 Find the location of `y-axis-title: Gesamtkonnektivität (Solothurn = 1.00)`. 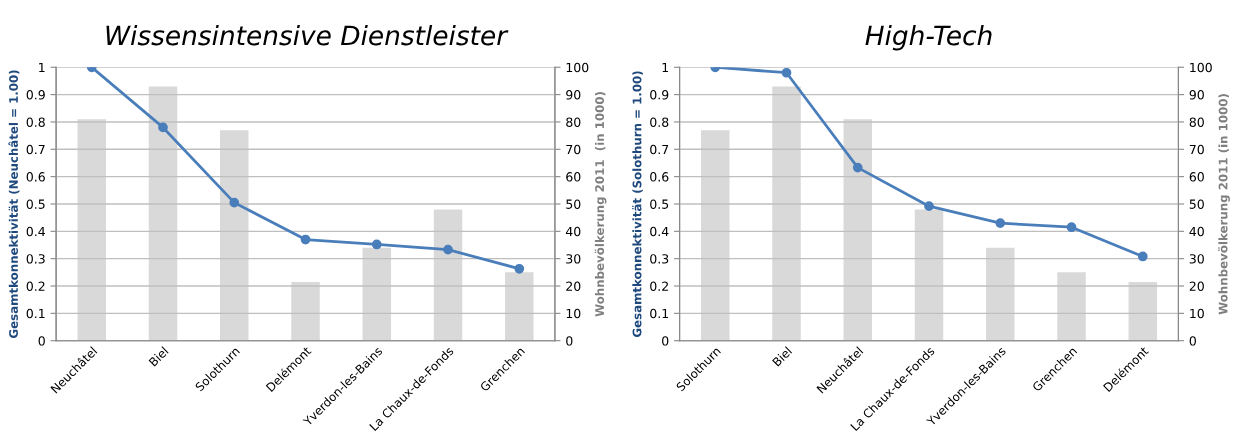

y-axis-title: Gesamtkonnektivität (Solothurn = 1.00) is located at coordinates (637, 204).